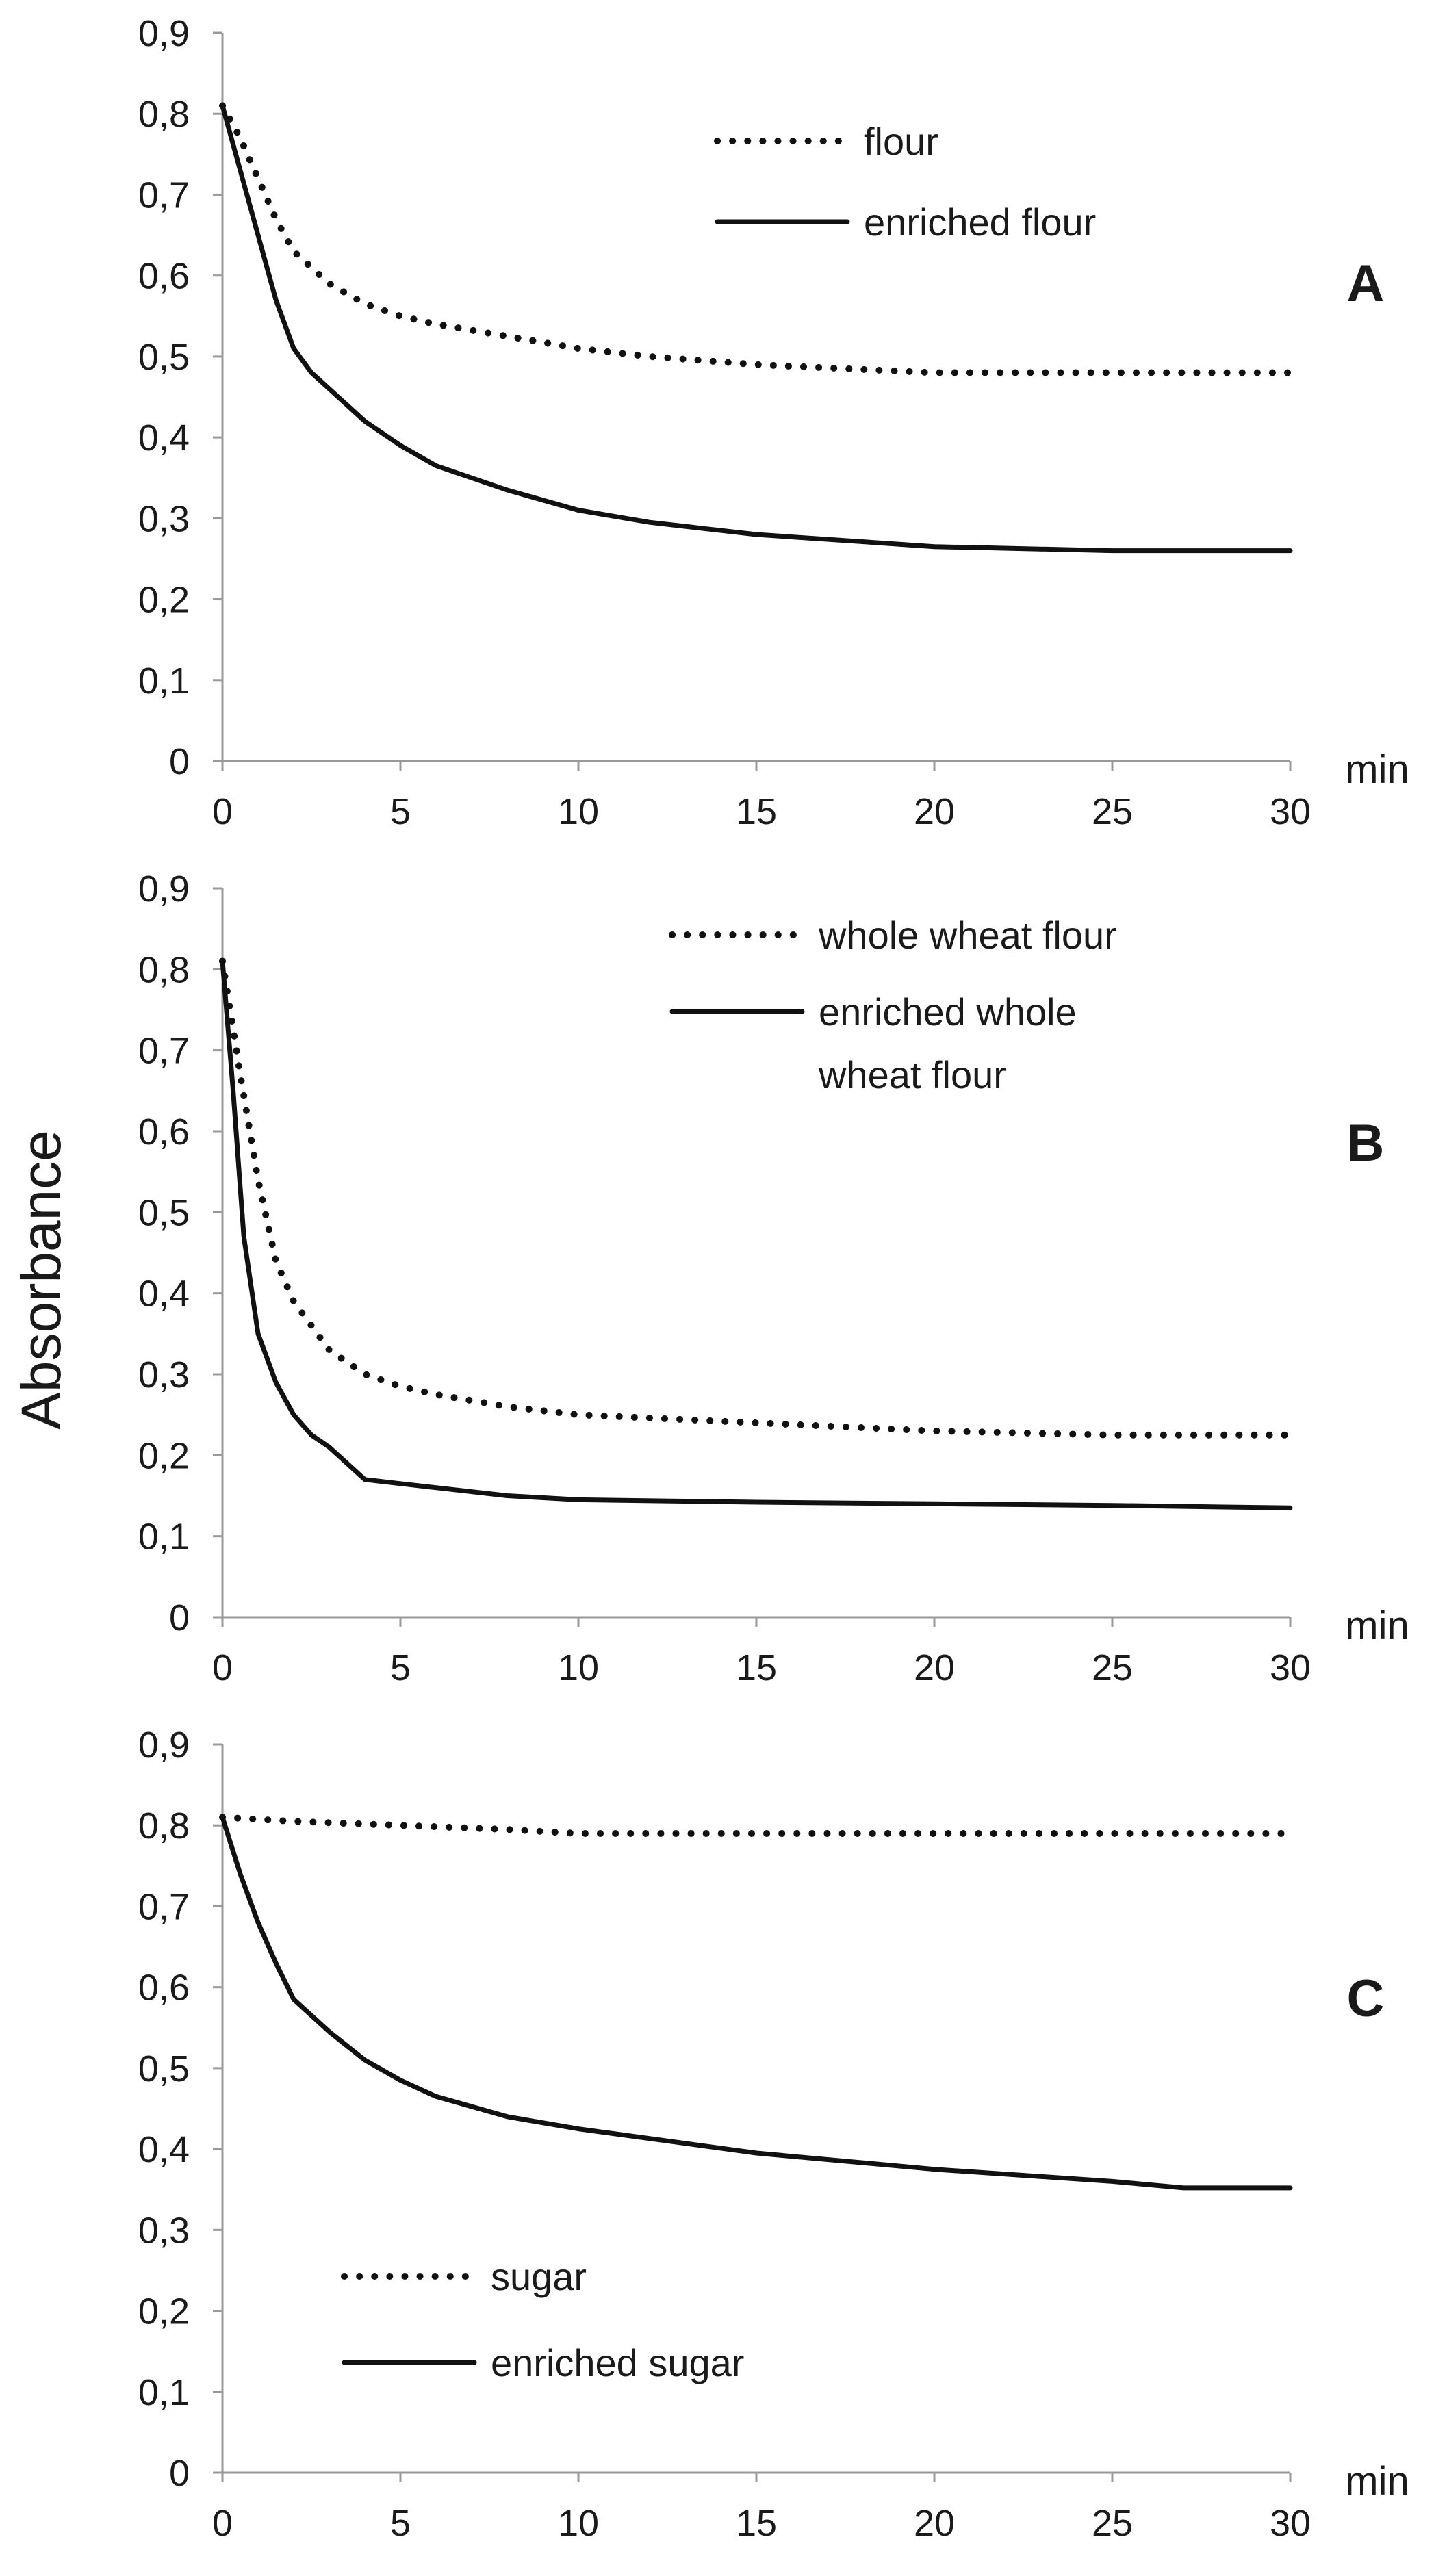 The image size is (1434, 2576). What do you see at coordinates (756, 2002) in the screenshot?
I see `series-line-enriched-sugar` at bounding box center [756, 2002].